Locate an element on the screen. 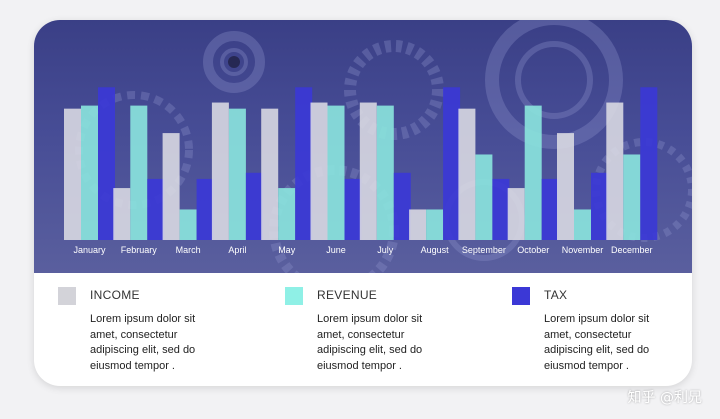  bar-revenue-march is located at coordinates (188, 224).